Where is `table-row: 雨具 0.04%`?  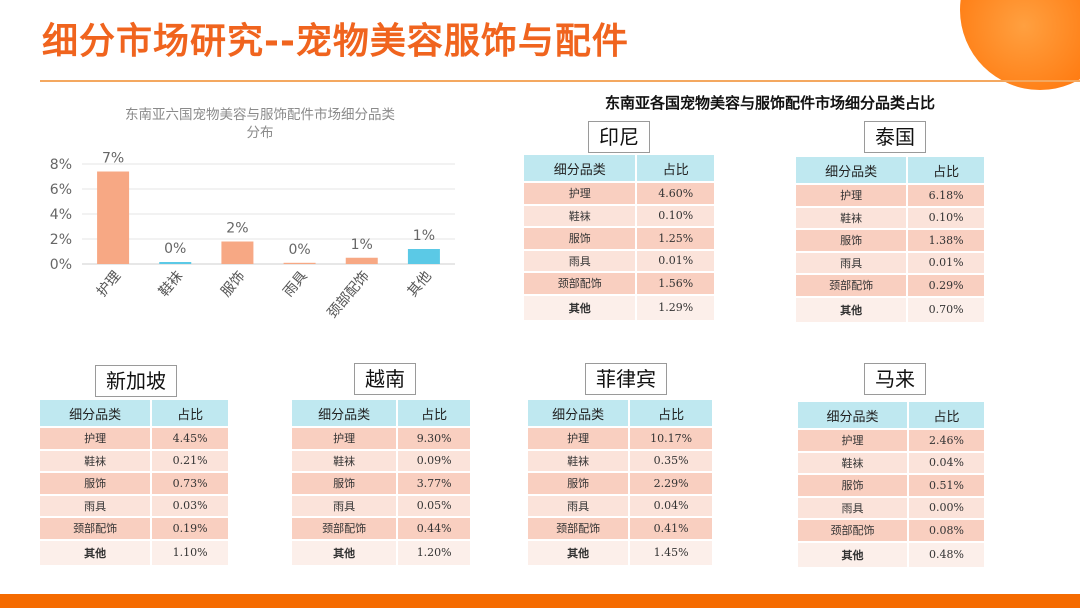
table-row: 雨具 0.04% is located at coordinates (620, 506).